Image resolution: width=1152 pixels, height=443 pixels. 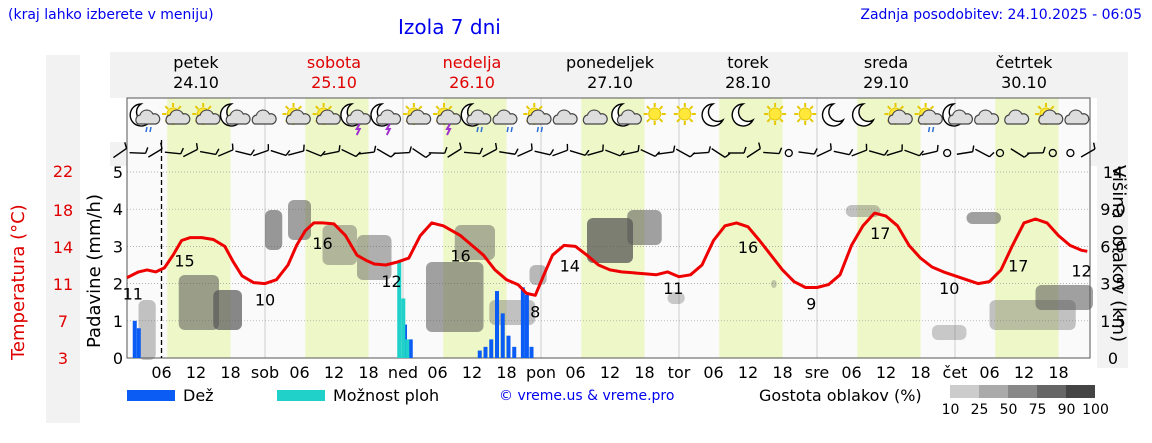 What do you see at coordinates (840, 395) in the screenshot?
I see `cloud-density-legend-title: Gostota oblakov (%)` at bounding box center [840, 395].